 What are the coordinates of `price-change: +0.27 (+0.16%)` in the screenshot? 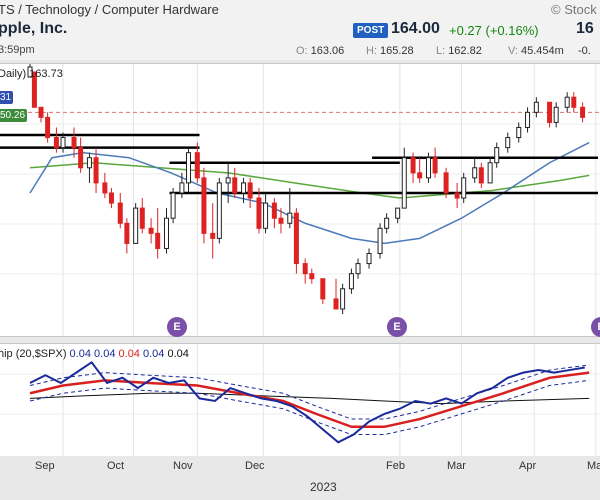 It's located at (494, 30).